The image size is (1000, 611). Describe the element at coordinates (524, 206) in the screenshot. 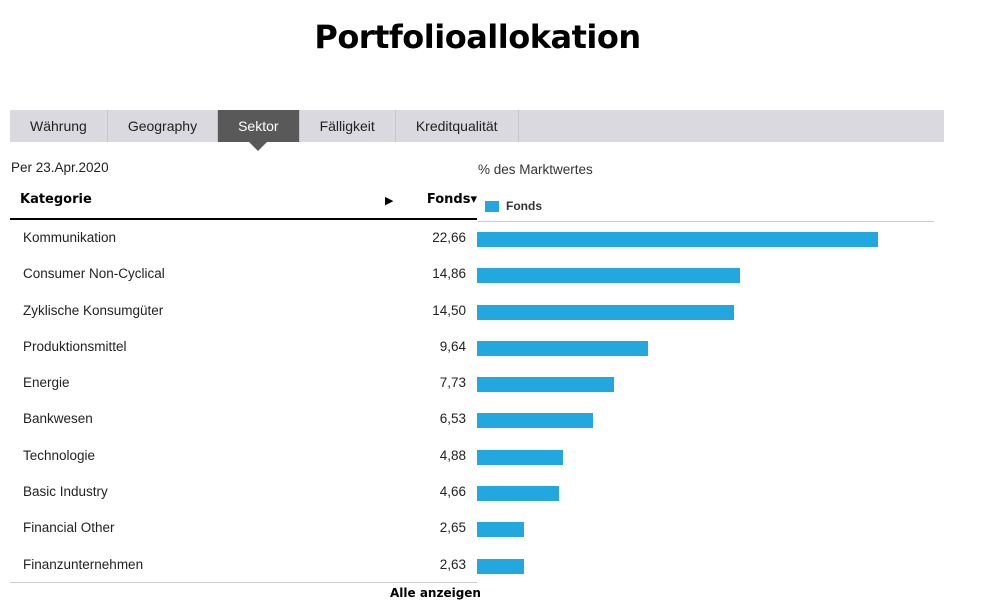

I see `legend-label: Fonds` at that location.